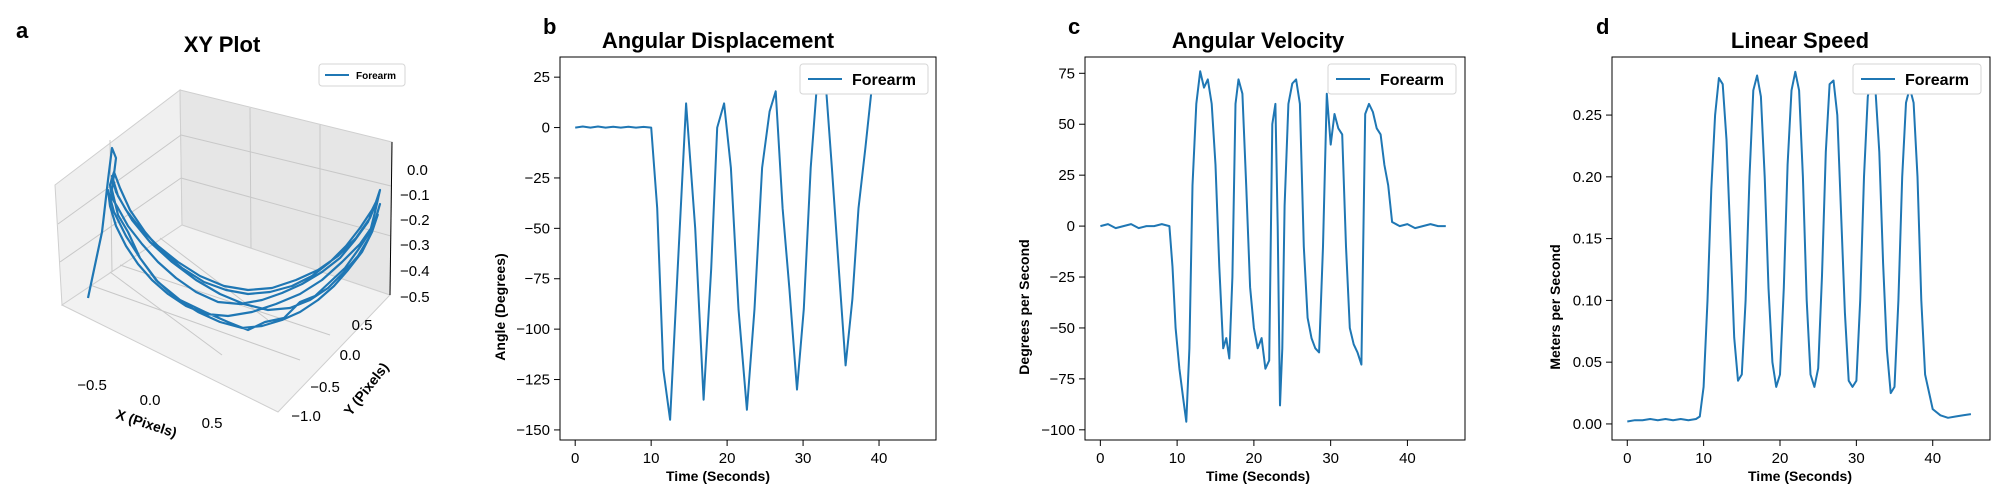 Image resolution: width=2000 pixels, height=500 pixels. What do you see at coordinates (727, 243) in the screenshot?
I see `panel-b-series-line` at bounding box center [727, 243].